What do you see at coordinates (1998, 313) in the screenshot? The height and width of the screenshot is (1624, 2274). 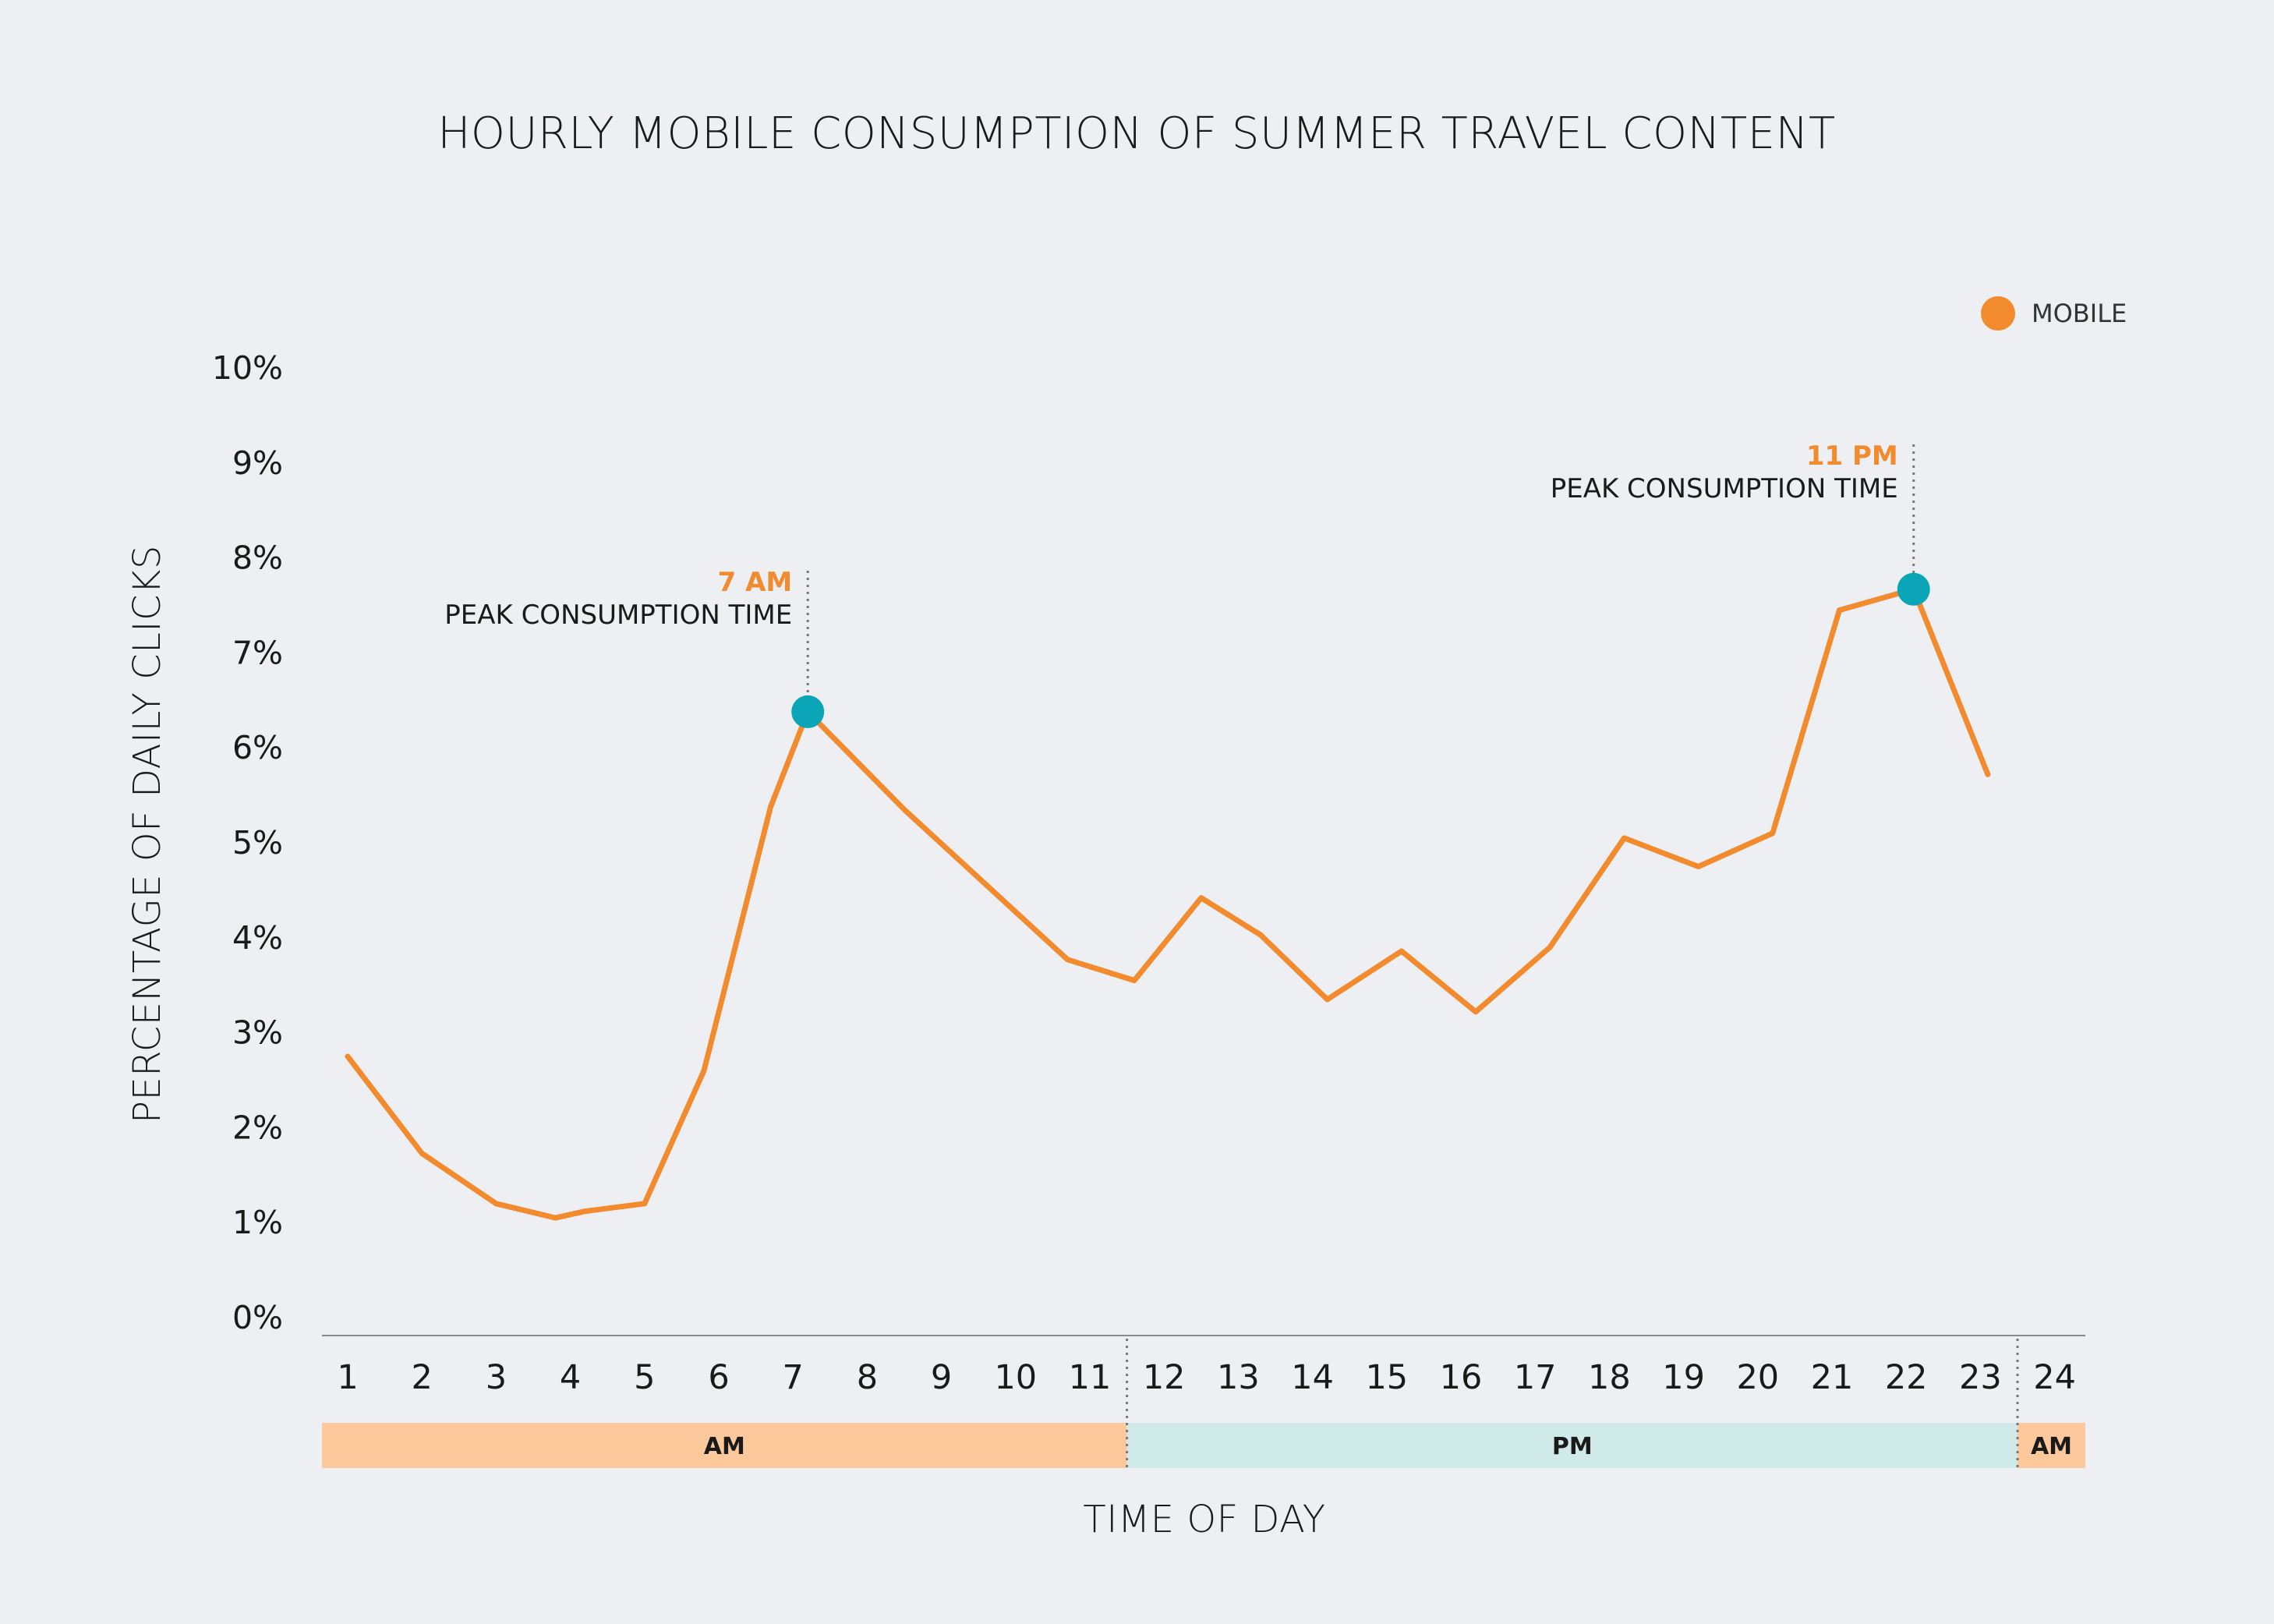 I see `legend-marker-mobile` at bounding box center [1998, 313].